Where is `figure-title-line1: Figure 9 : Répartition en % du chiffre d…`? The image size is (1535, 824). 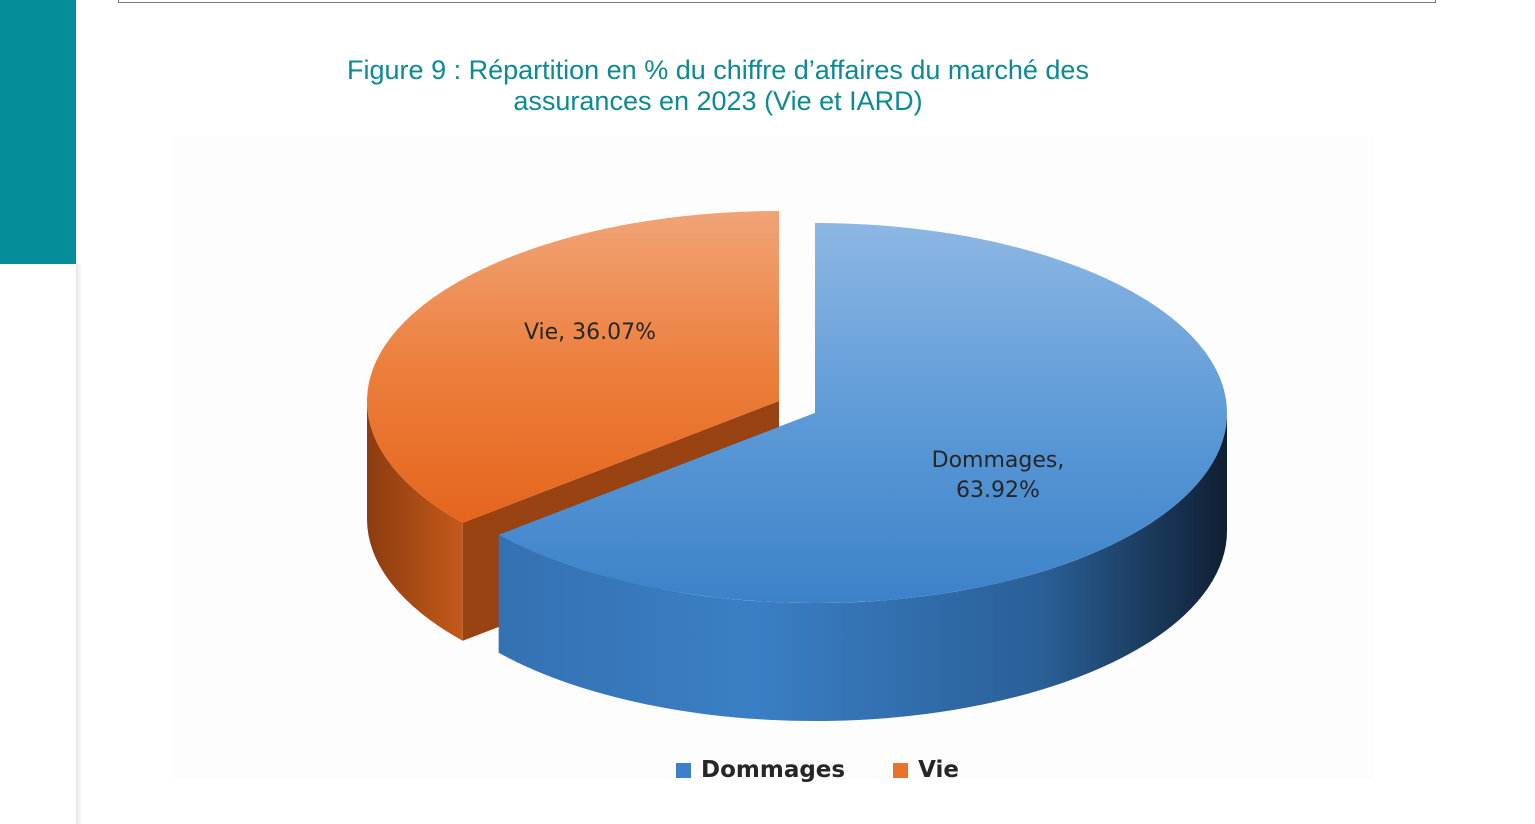 figure-title-line1: Figure 9 : Répartition en % du chiffre d… is located at coordinates (718, 70).